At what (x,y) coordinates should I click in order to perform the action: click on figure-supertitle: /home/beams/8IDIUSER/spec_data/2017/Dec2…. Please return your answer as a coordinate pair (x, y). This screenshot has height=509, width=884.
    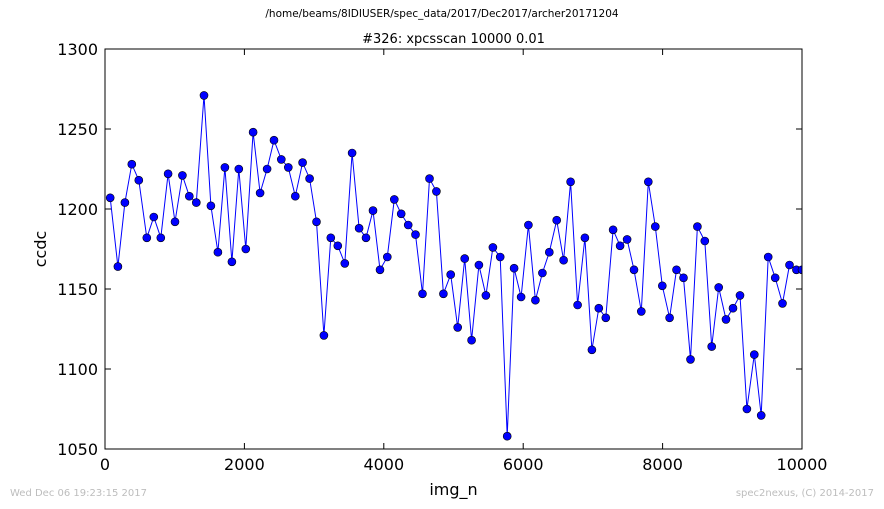
    Looking at the image, I should click on (442, 14).